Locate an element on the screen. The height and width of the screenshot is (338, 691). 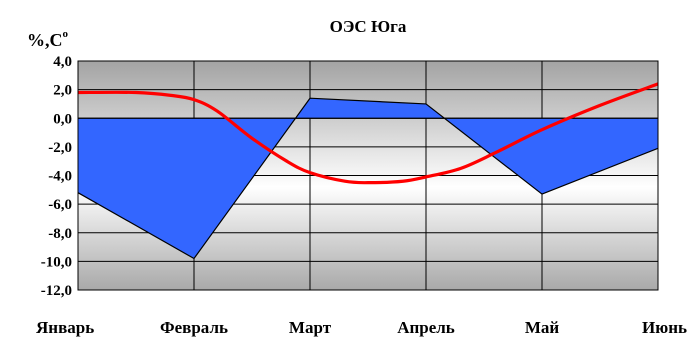
y-axis-label: %,Co is located at coordinates (48, 39).